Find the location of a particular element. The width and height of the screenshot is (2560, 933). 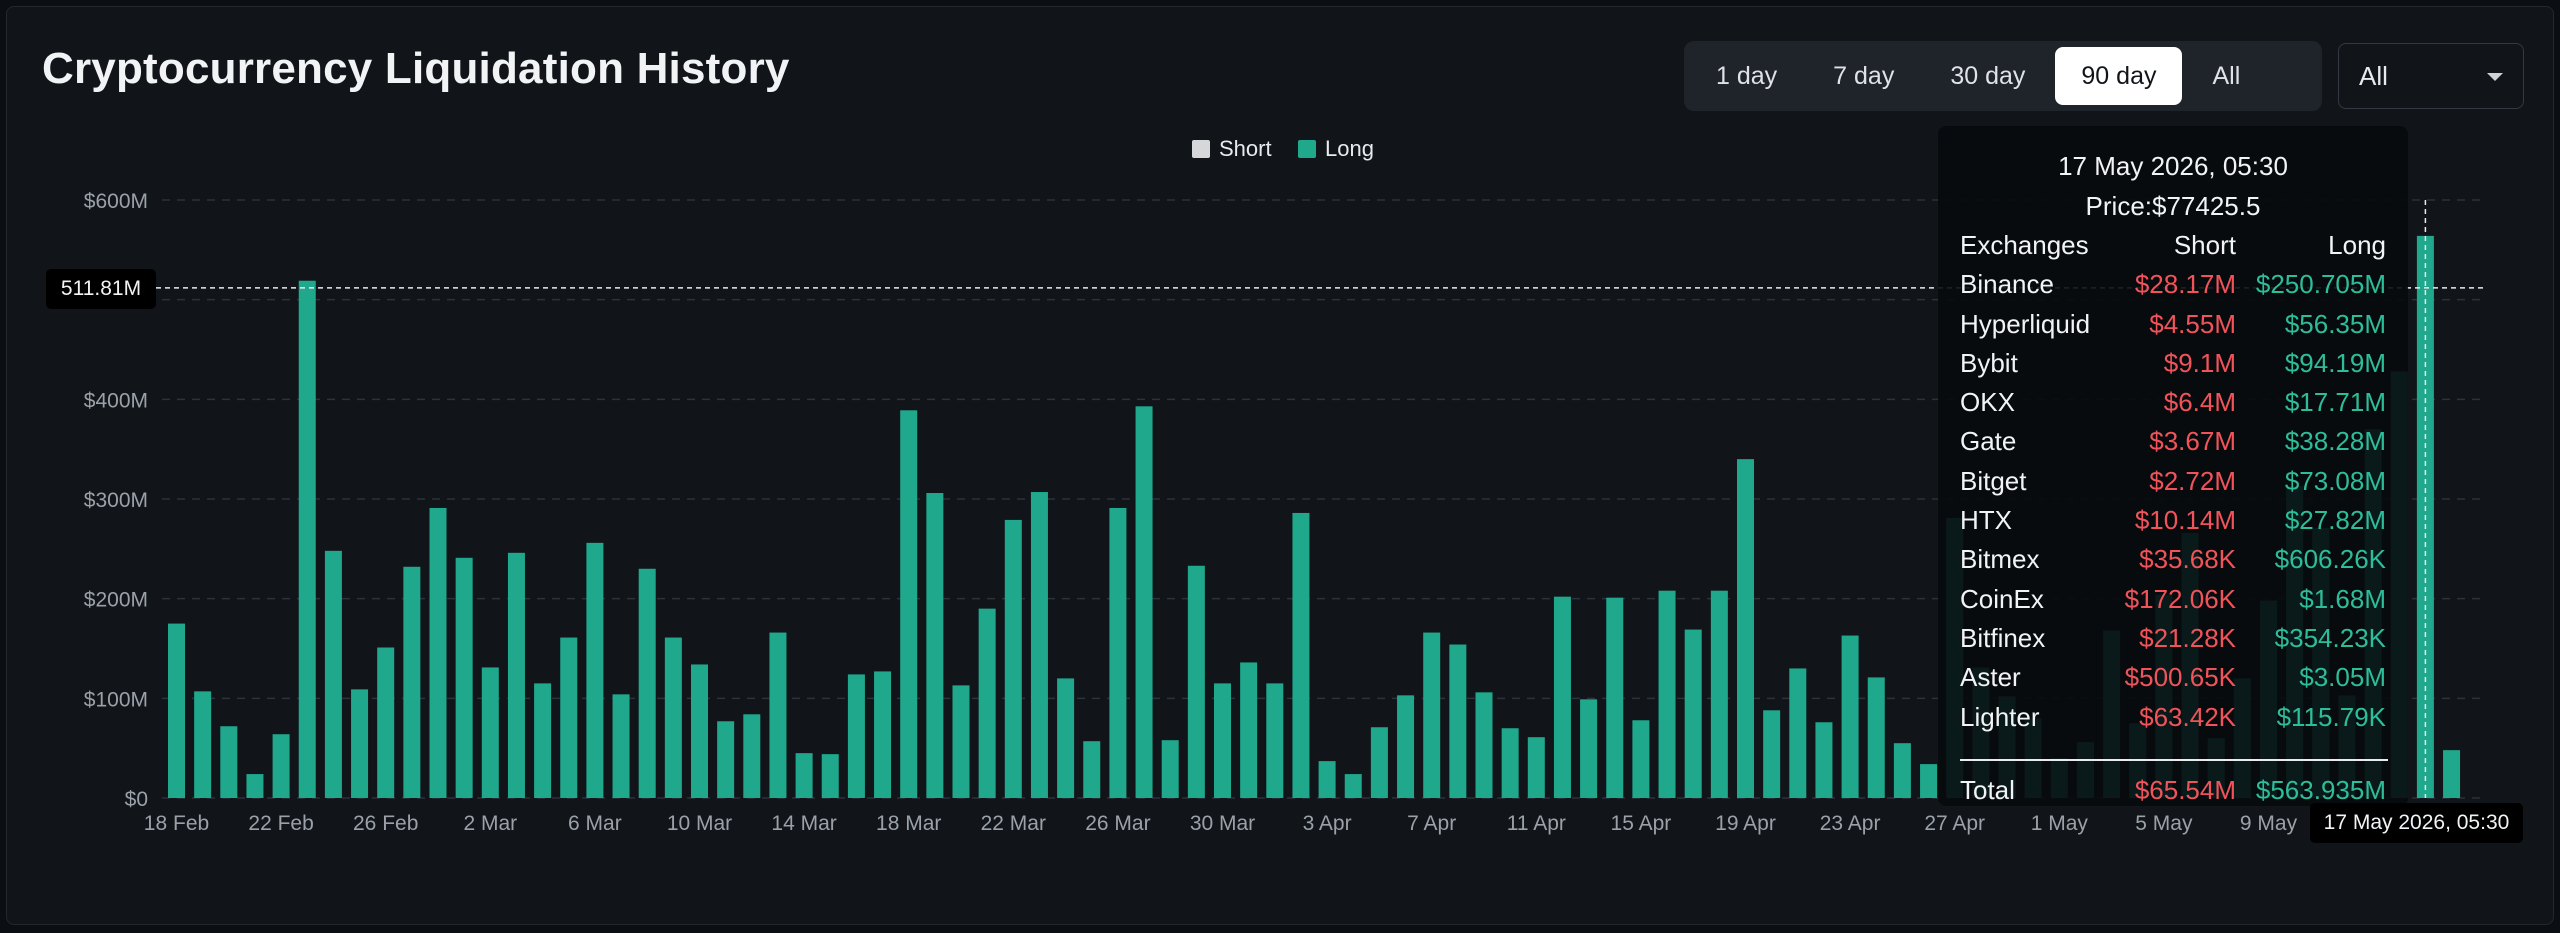

tooltip-short-value: $6.4M is located at coordinates (2199, 402).